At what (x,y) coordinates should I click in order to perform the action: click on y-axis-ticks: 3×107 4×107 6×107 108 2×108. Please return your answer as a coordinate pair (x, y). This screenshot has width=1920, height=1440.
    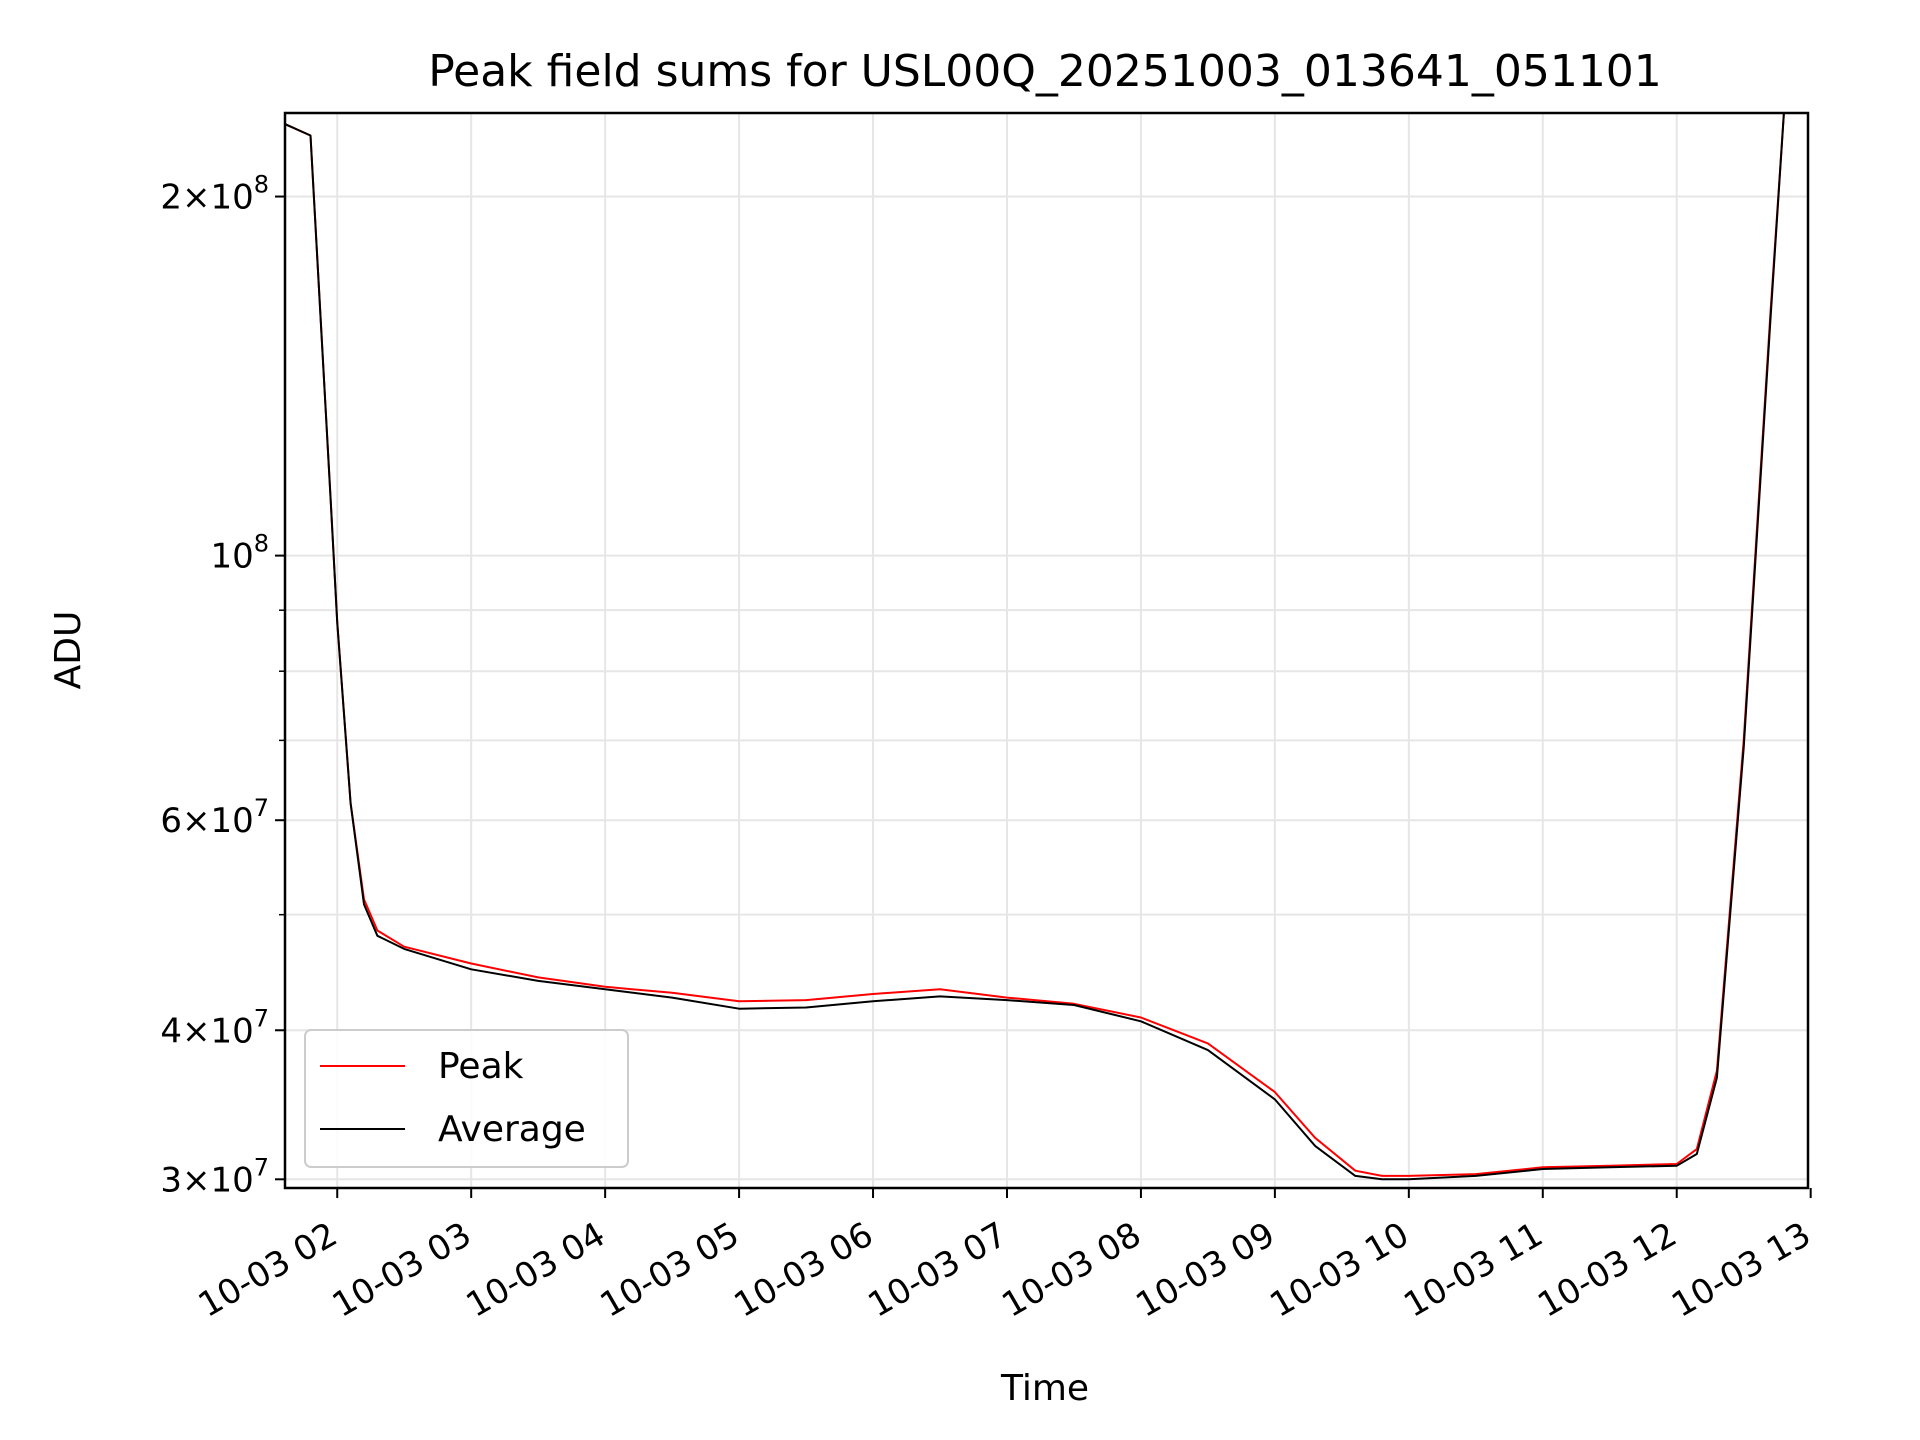
    Looking at the image, I should click on (222, 685).